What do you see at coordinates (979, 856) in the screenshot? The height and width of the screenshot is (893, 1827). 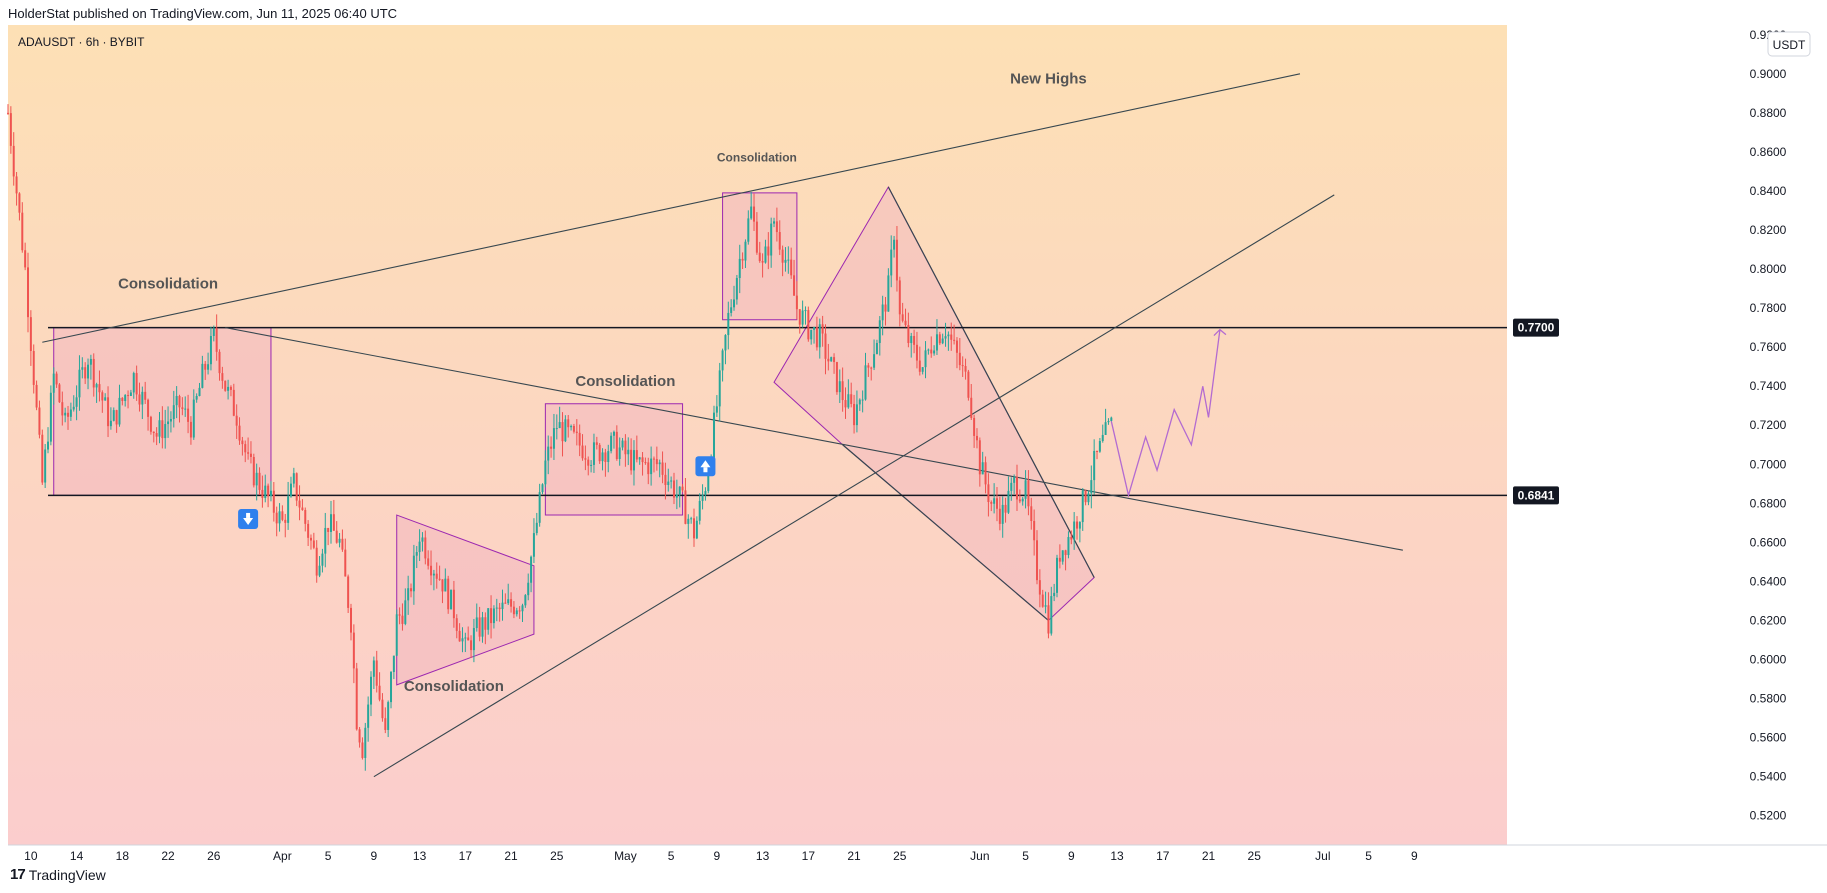 I see `x-tick-label: Jun` at bounding box center [979, 856].